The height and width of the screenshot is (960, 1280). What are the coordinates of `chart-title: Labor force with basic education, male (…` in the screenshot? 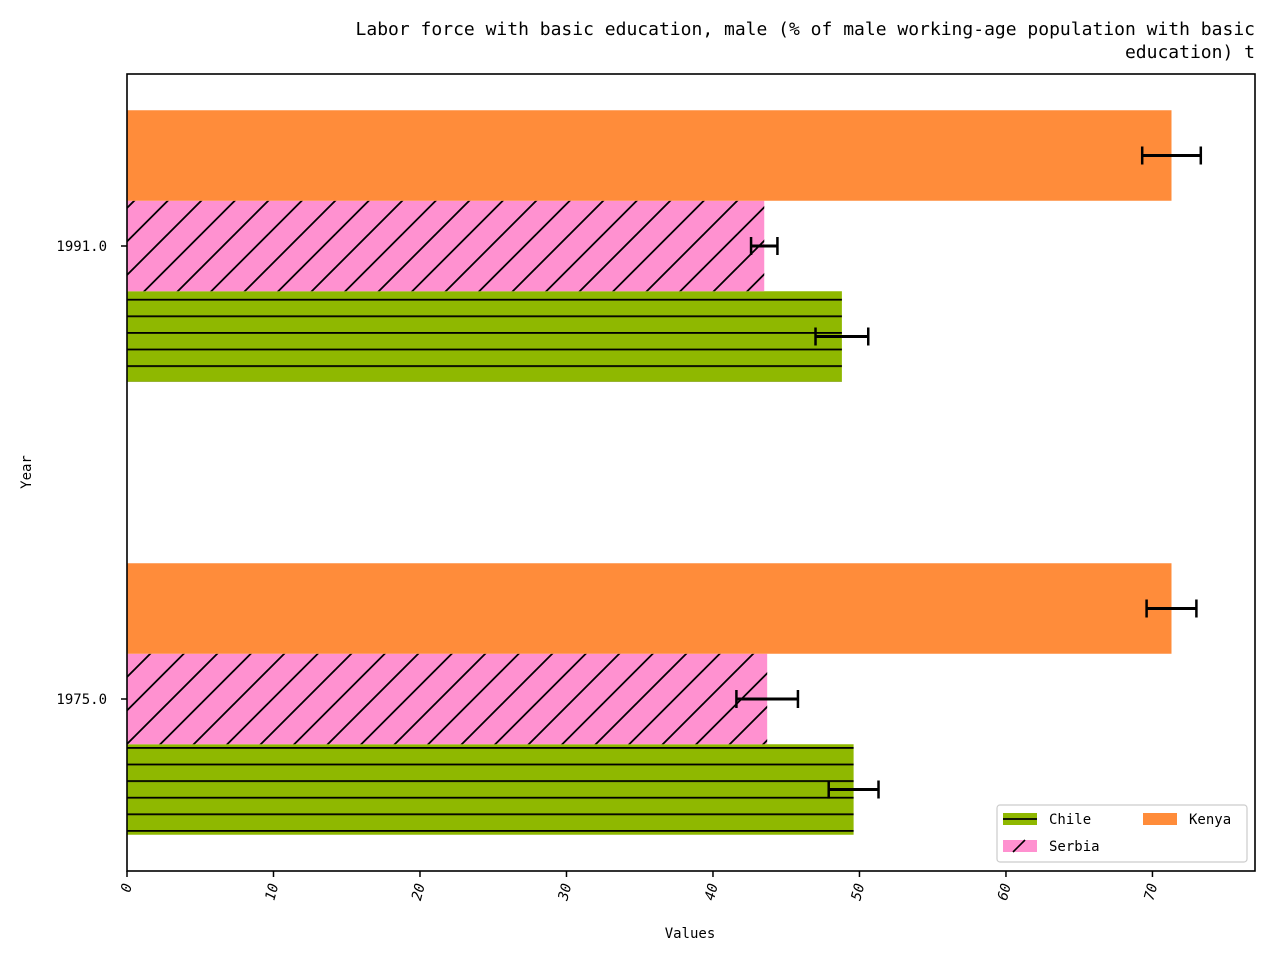 It's located at (805, 41).